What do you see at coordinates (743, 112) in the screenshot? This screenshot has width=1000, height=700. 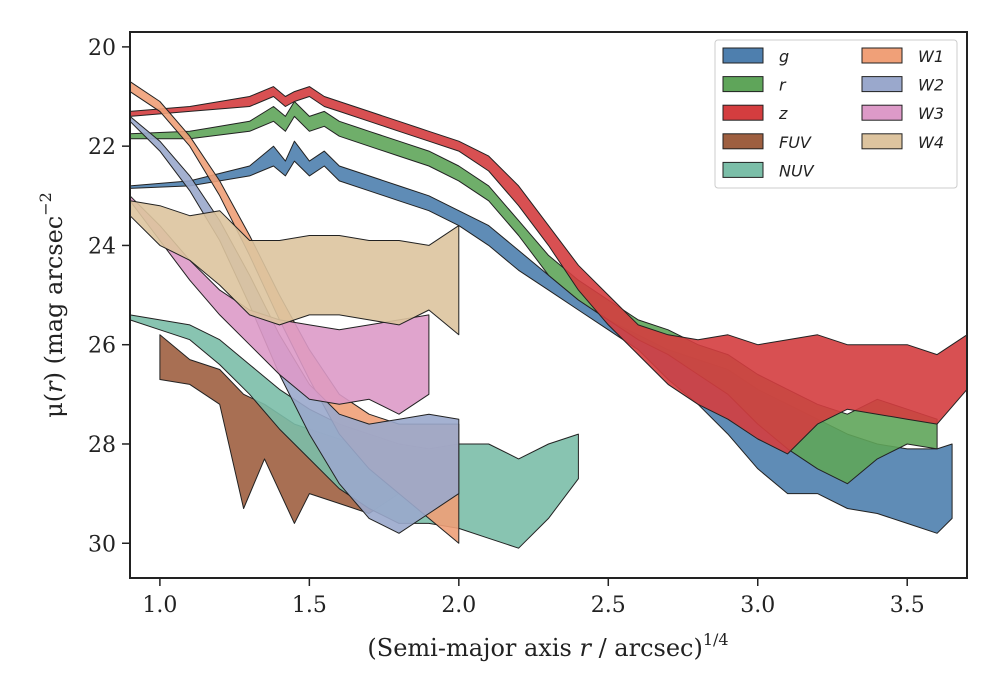 I see `legend-swatch-z` at bounding box center [743, 112].